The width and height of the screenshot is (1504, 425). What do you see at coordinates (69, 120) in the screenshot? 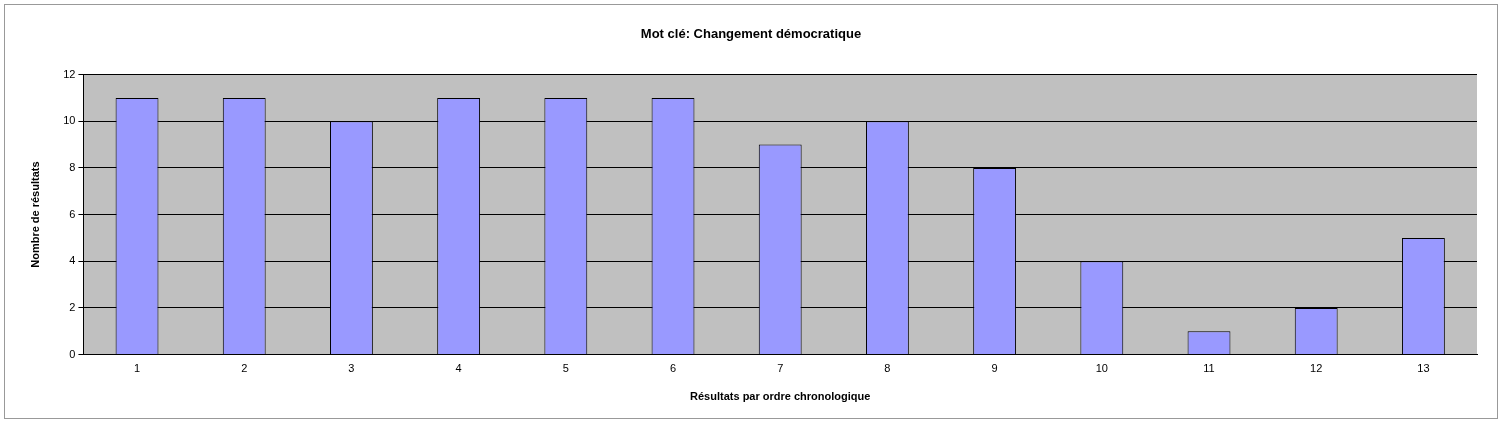
I see `y-tick-label: 10` at bounding box center [69, 120].